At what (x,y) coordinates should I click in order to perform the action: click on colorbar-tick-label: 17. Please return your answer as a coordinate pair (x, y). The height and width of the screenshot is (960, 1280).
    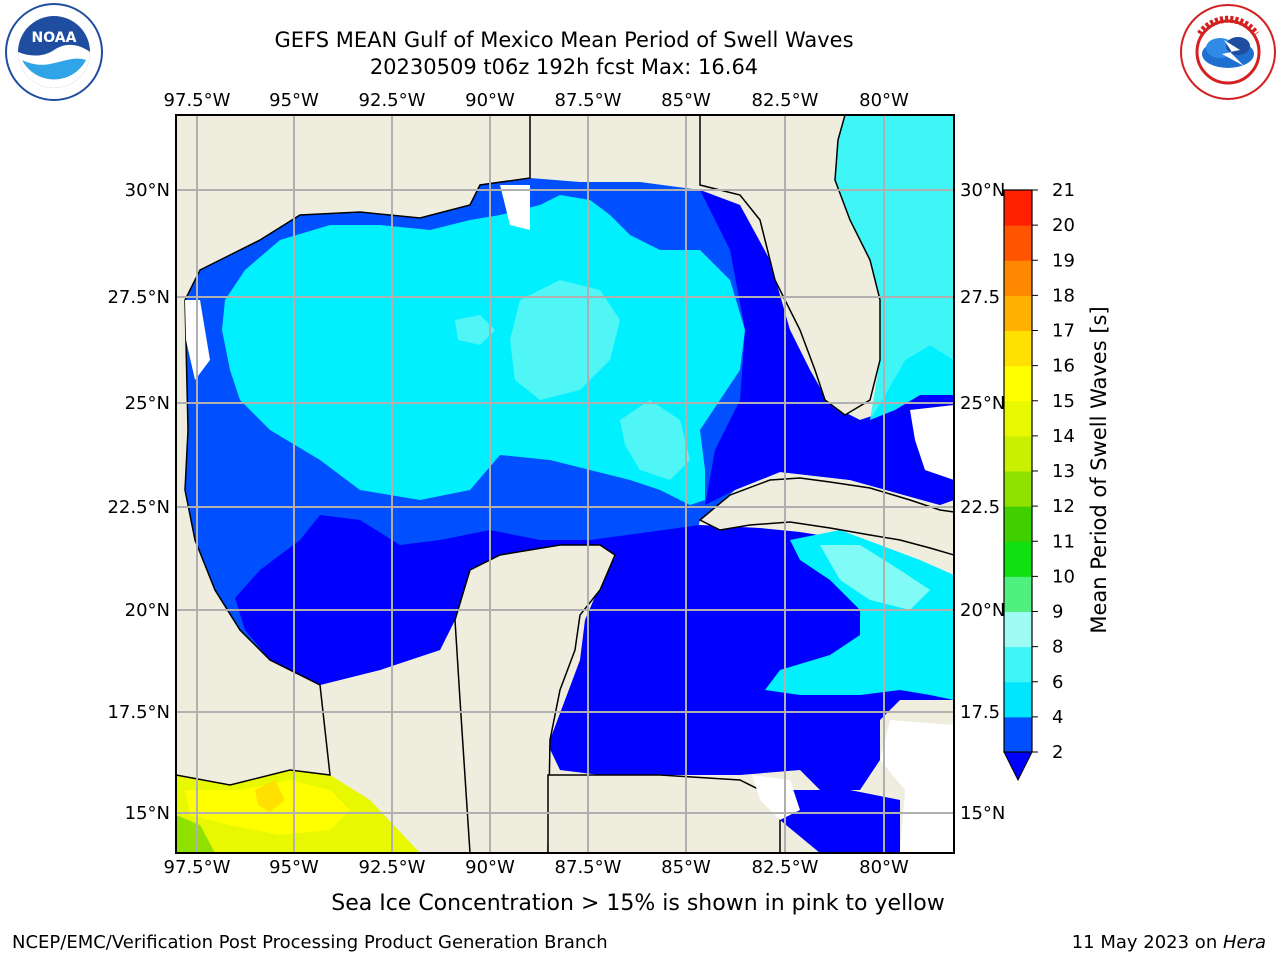
    Looking at the image, I should click on (1063, 331).